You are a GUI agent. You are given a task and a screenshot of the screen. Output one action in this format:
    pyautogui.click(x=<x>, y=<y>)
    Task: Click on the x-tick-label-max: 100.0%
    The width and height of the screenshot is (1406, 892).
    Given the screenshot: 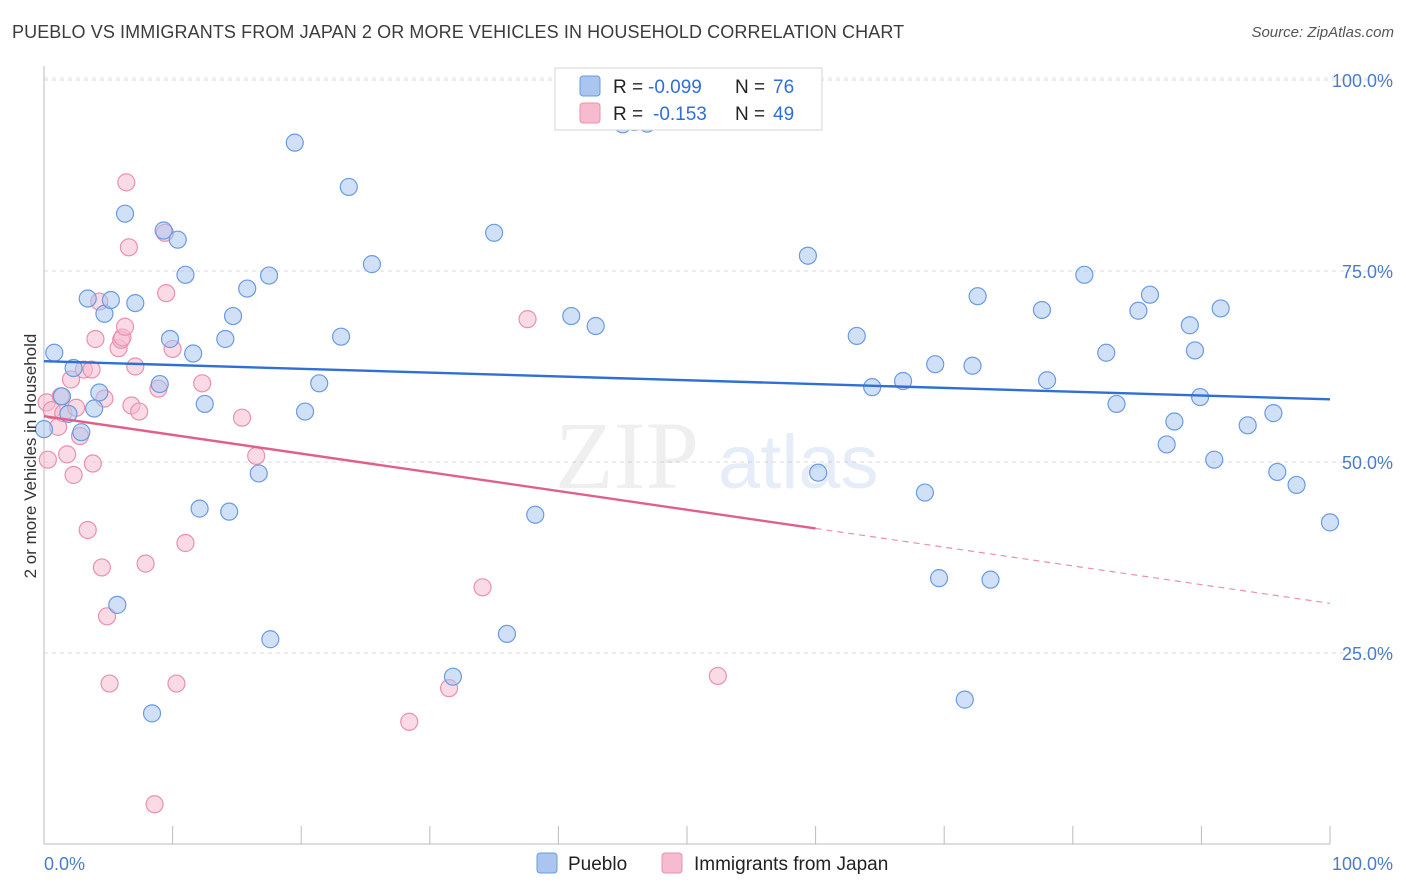 What is the action you would take?
    pyautogui.click(x=1362, y=864)
    